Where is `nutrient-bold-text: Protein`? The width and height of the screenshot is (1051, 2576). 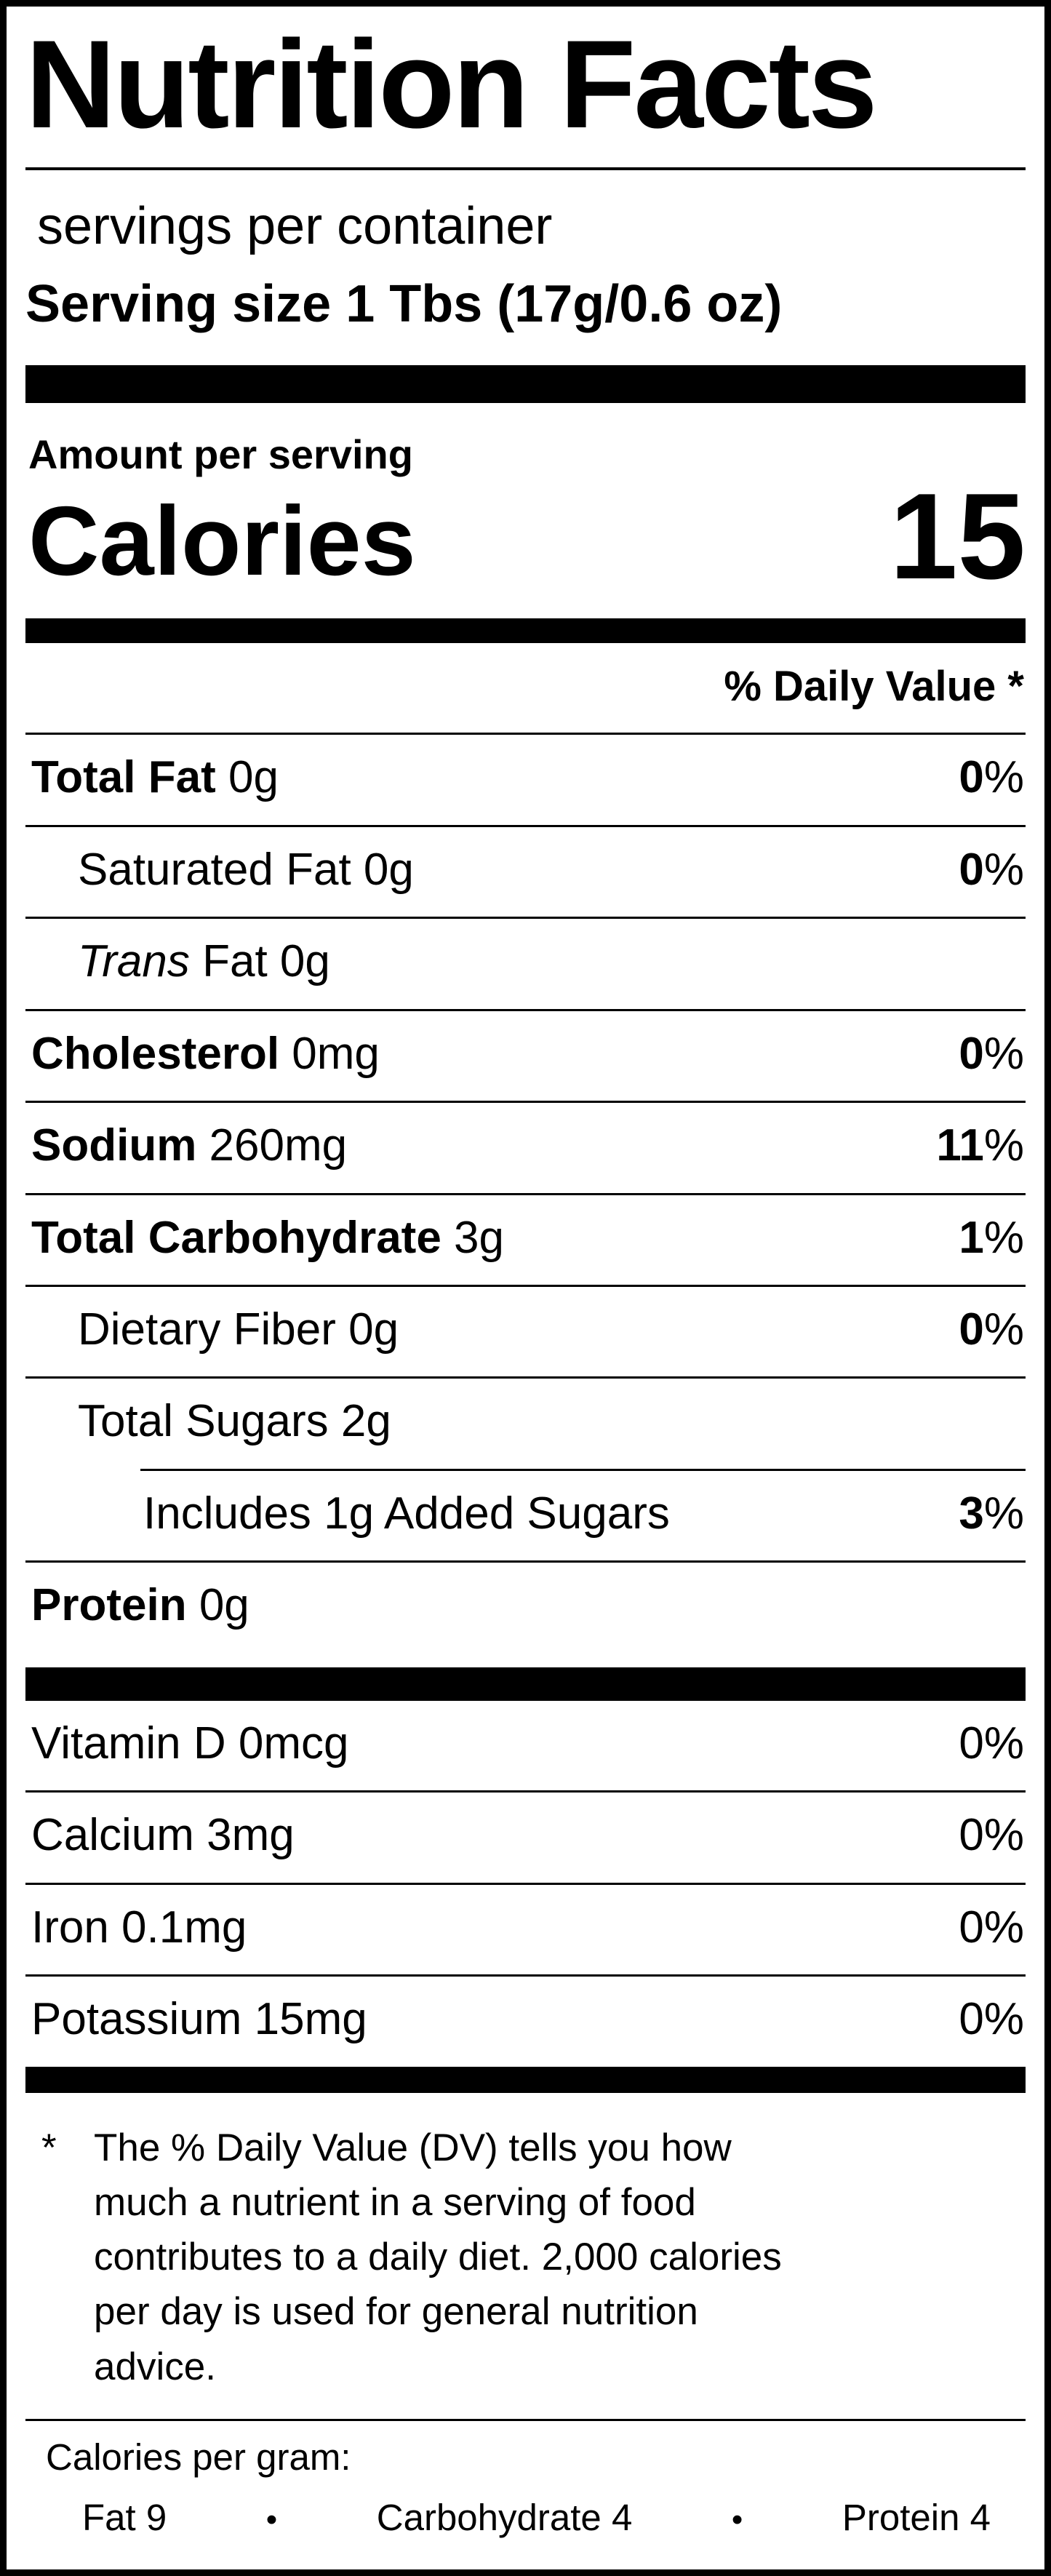
nutrient-bold-text: Protein is located at coordinates (109, 1605).